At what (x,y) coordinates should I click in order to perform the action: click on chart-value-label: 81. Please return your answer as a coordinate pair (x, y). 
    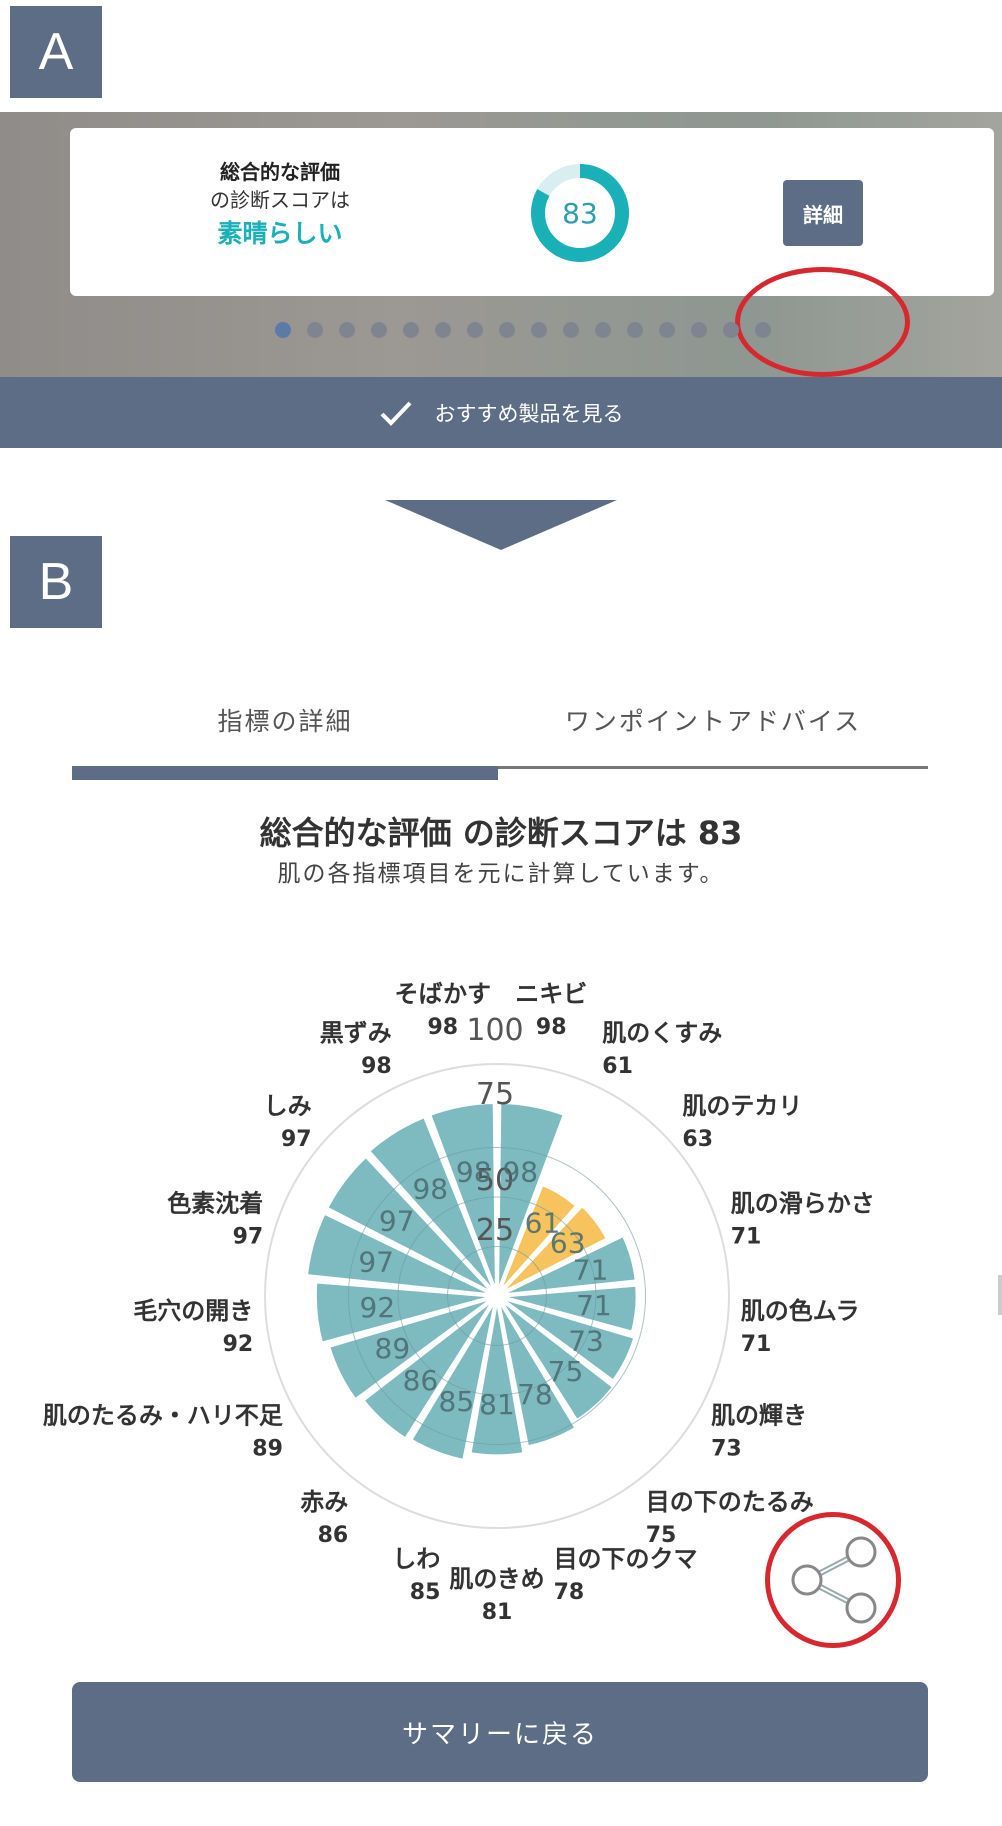
    Looking at the image, I should click on (497, 1404).